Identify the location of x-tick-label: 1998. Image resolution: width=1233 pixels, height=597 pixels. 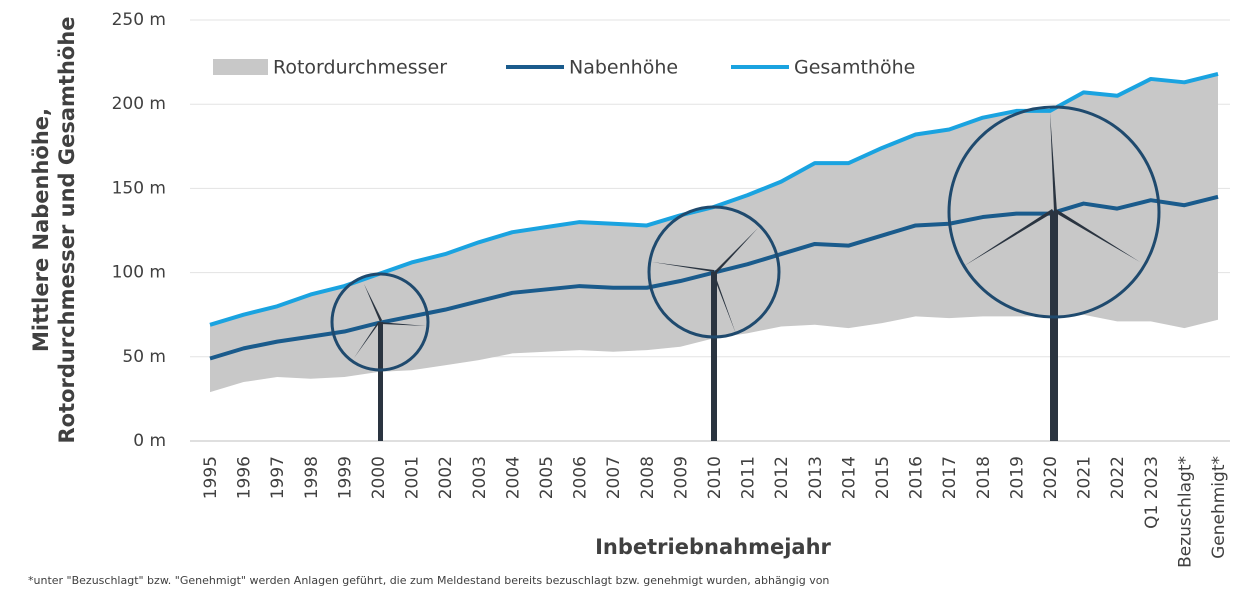
(312, 477).